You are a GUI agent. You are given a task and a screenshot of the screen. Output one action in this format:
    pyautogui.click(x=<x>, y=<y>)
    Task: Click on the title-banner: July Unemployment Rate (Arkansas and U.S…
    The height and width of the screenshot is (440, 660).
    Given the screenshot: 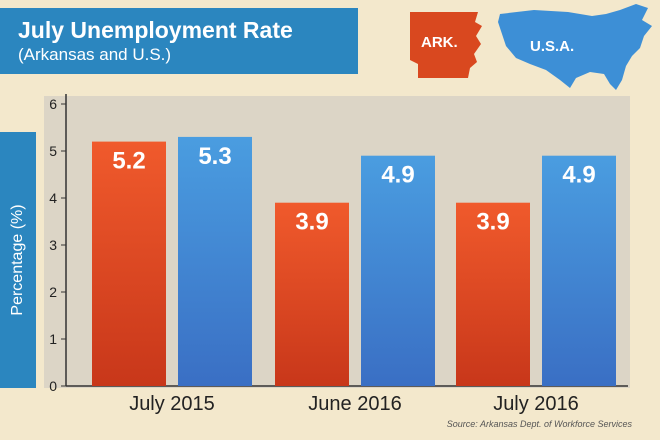 What is the action you would take?
    pyautogui.click(x=179, y=41)
    